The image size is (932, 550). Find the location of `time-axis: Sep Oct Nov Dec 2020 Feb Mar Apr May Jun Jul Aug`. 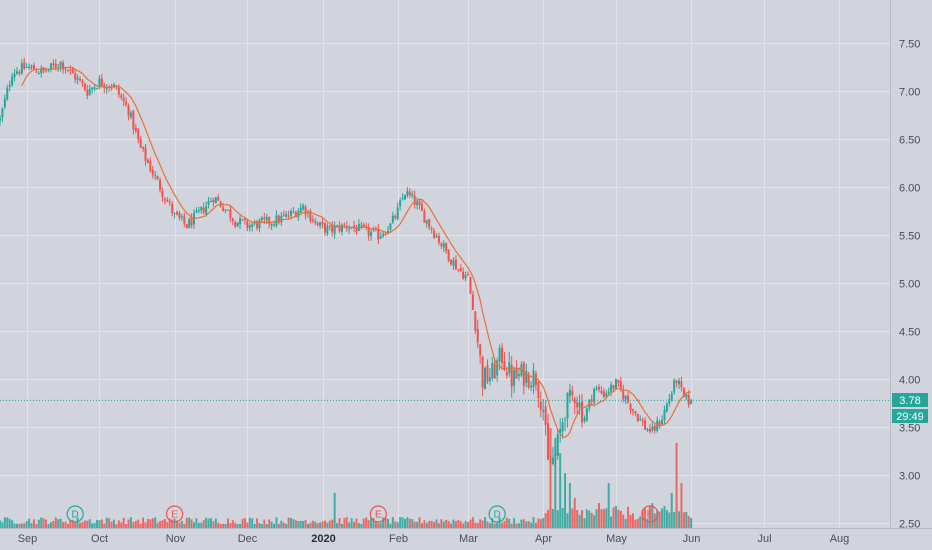

time-axis: Sep Oct Nov Dec 2020 Feb Mar Apr May Jun Jul Aug is located at coordinates (434, 539).